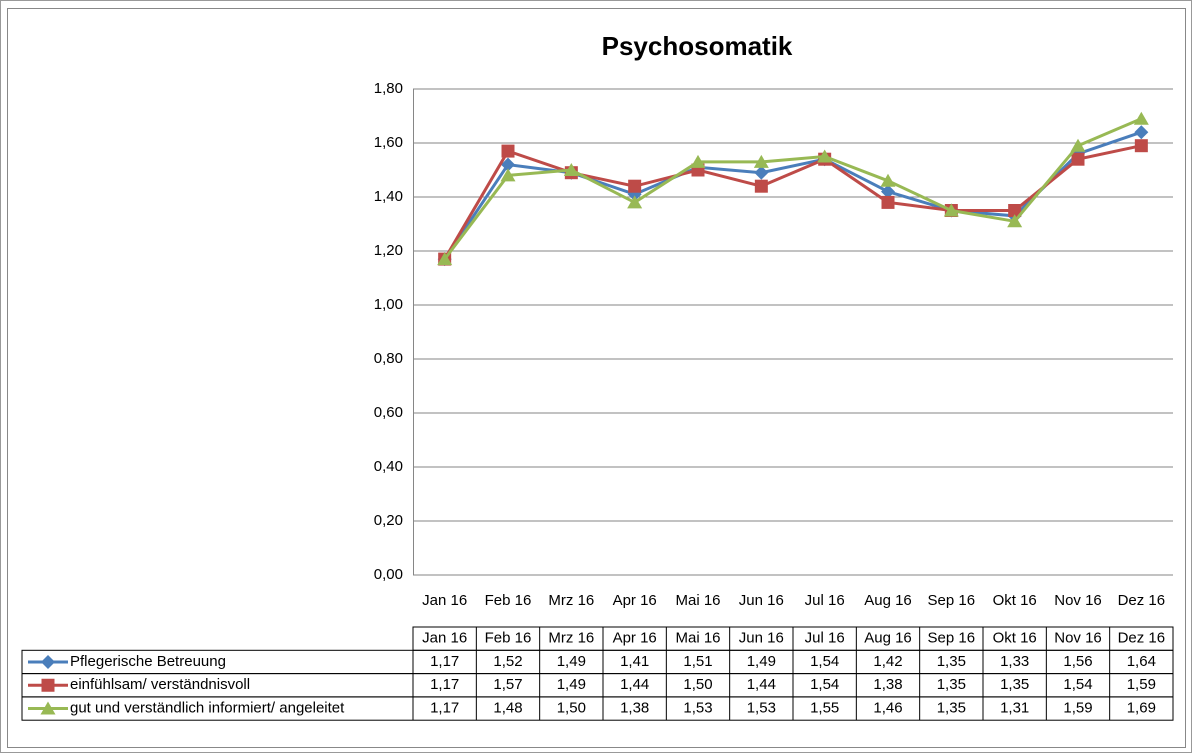  Describe the element at coordinates (888, 600) in the screenshot. I see `x-tick-label: Aug 16` at that location.